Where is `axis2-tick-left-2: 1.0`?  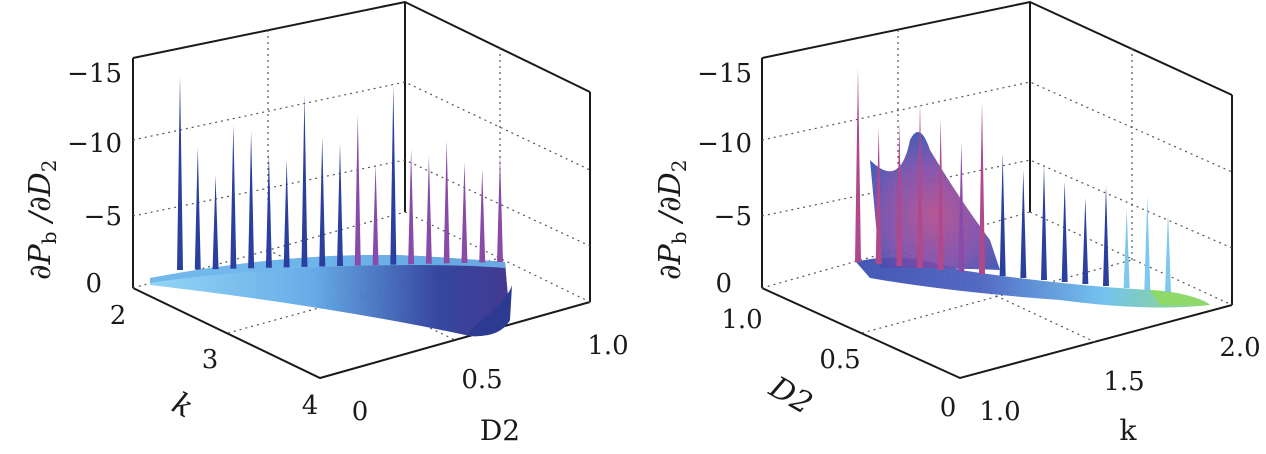 axis2-tick-left-2: 1.0 is located at coordinates (607, 346).